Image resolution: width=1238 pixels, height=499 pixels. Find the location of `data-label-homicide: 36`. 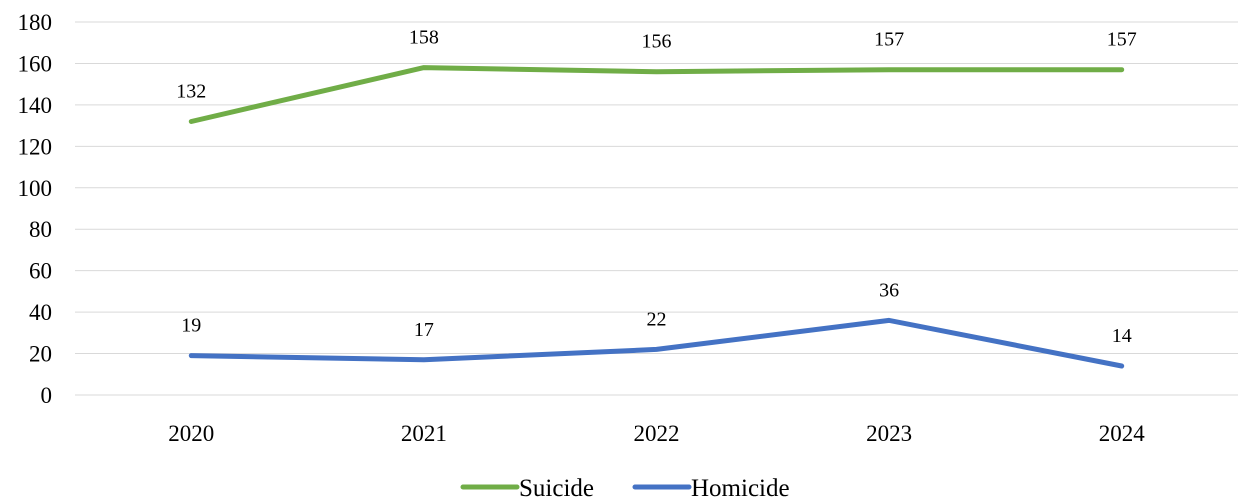

data-label-homicide: 36 is located at coordinates (889, 290).